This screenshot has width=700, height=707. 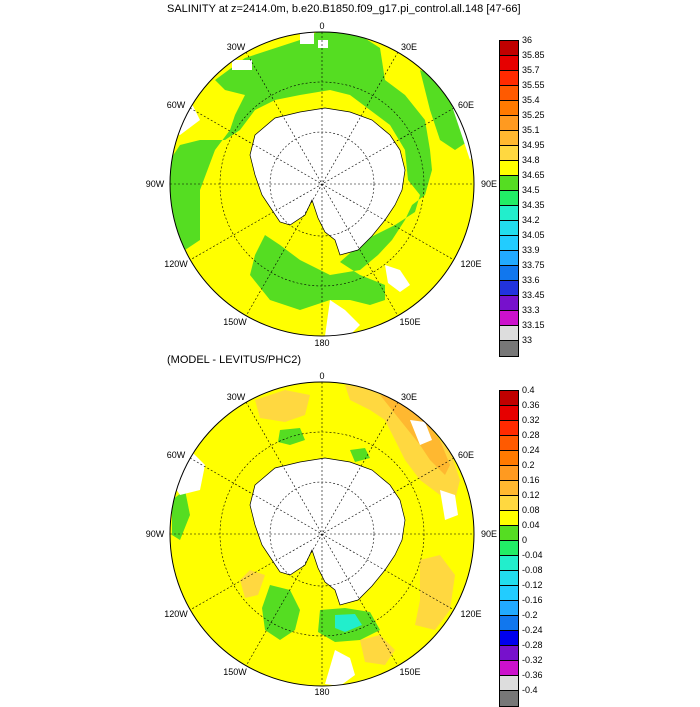 I want to click on colorbar-label: 35.85, so click(x=533, y=55).